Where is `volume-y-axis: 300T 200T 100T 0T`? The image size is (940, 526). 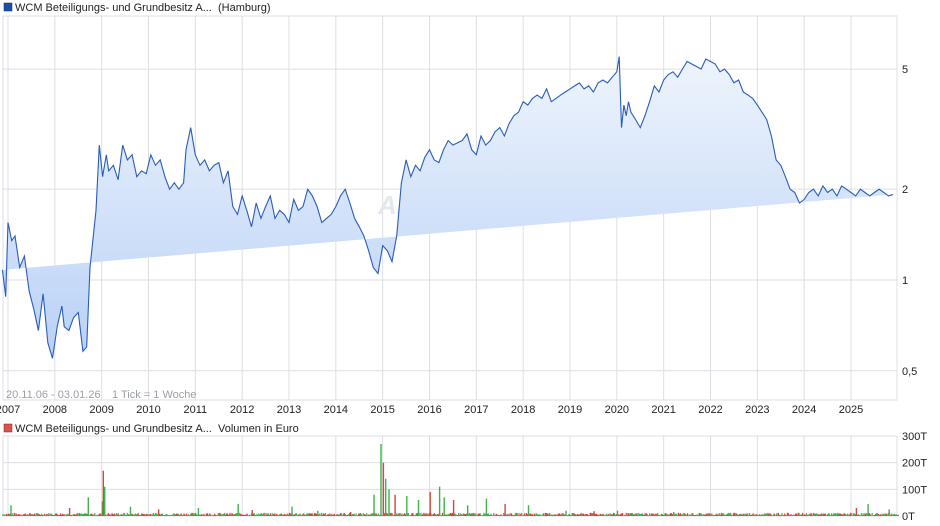
volume-y-axis: 300T 200T 100T 0T is located at coordinates (914, 477).